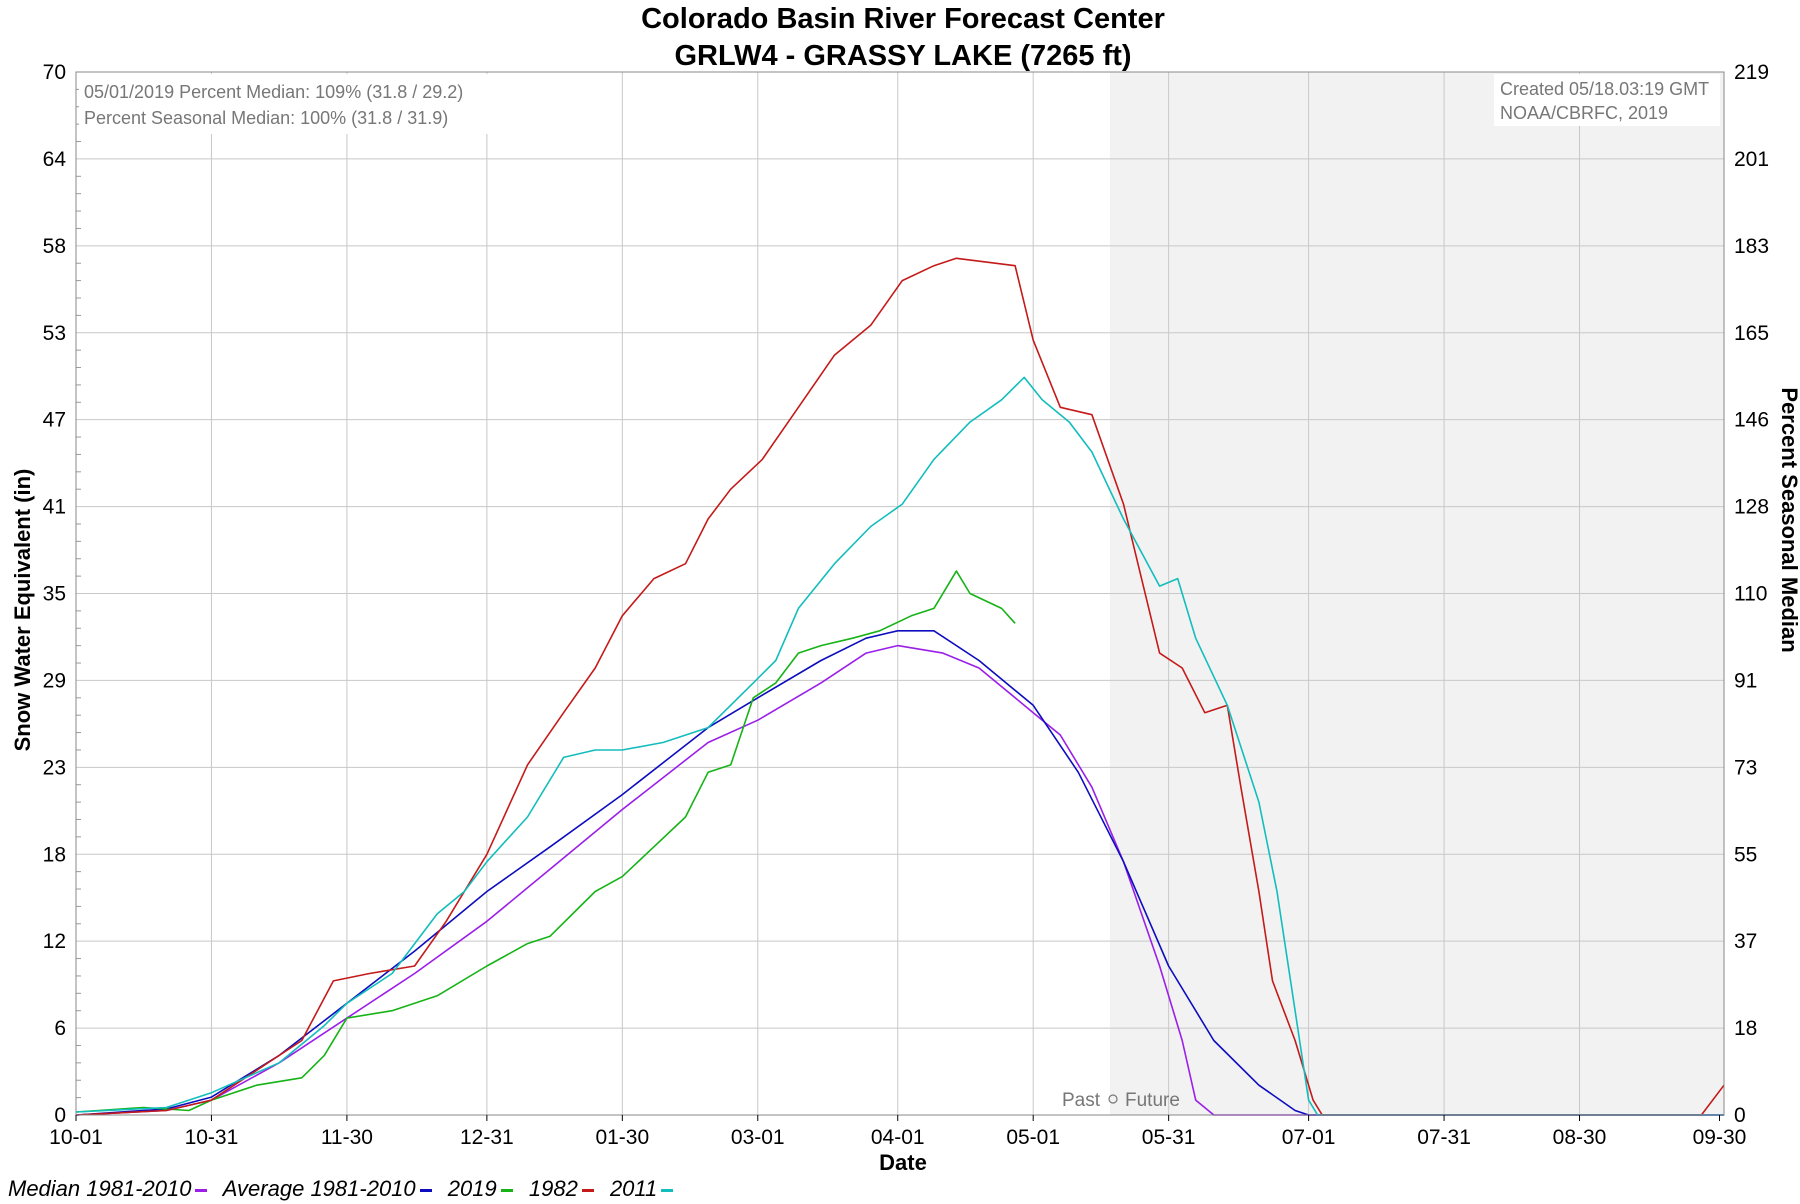  I want to click on created-annotation: Created 05/18.03:19 GMT NOAA/CBRFC, 2019, so click(1607, 100).